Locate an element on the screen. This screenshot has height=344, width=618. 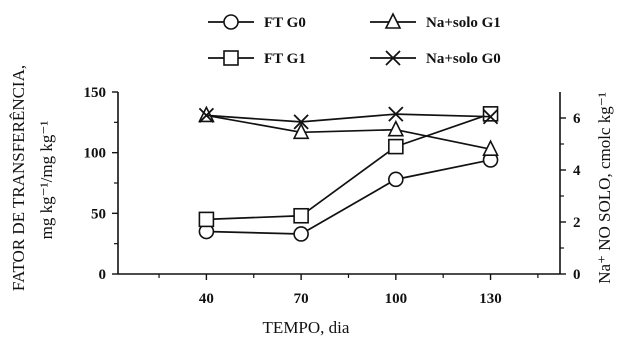
y-axis-left-label-line2: mg kg⁻¹/mg kg⁻¹ is located at coordinates (46, 180).